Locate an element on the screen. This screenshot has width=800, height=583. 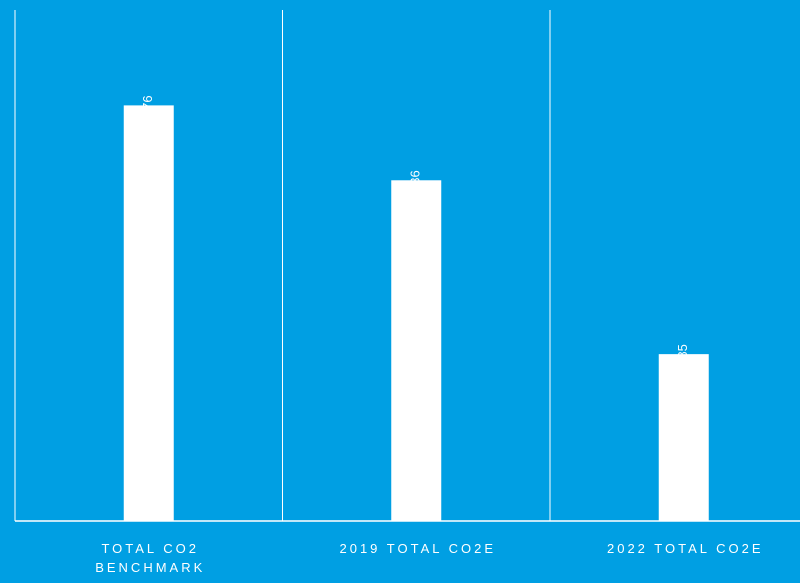
x-tick-label: 2019 TOTAL CO2E is located at coordinates (418, 548).